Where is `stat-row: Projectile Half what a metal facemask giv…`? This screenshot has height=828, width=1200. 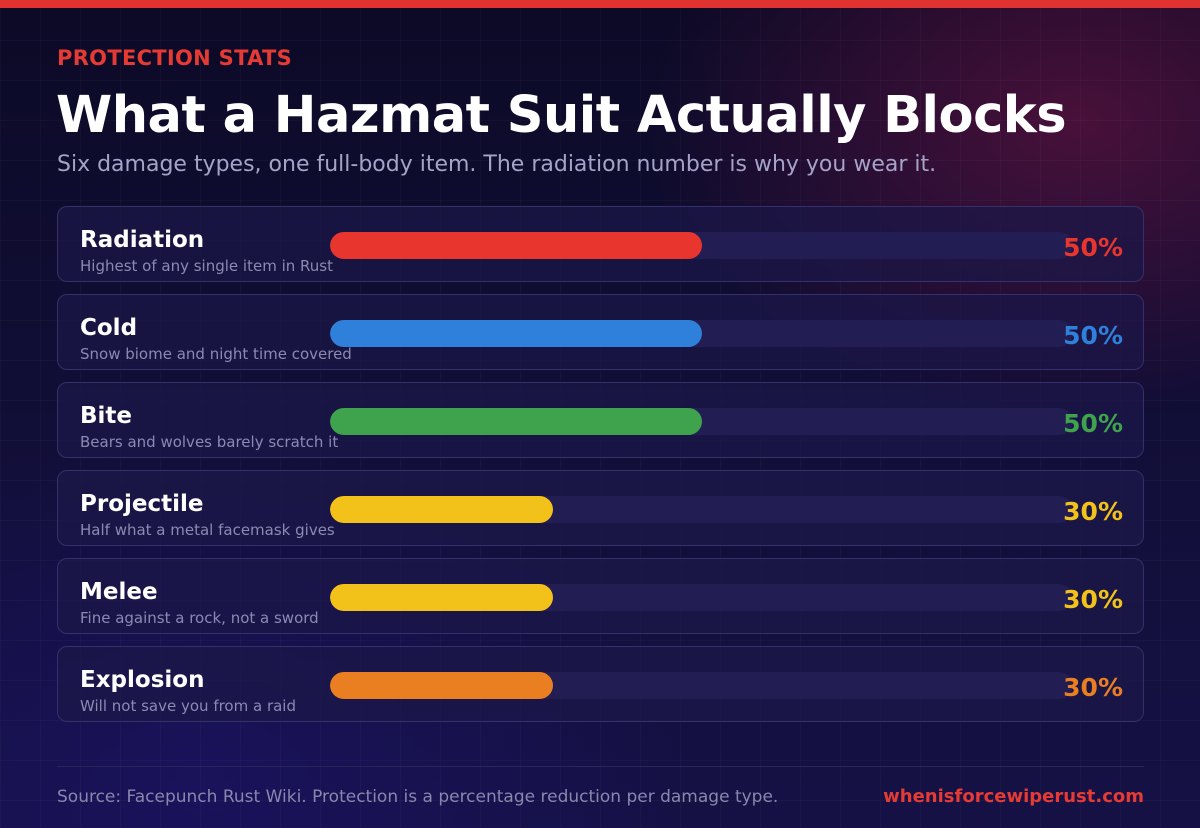 stat-row: Projectile Half what a metal facemask giv… is located at coordinates (600, 508).